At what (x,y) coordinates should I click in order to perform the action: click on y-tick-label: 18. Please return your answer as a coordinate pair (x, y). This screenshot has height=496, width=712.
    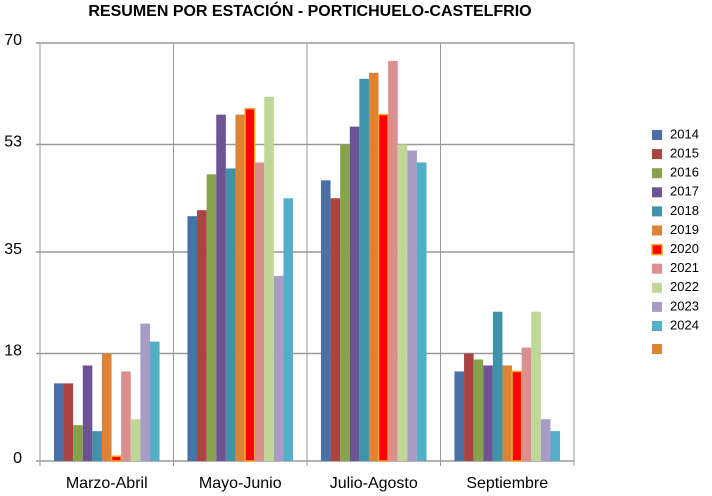
    Looking at the image, I should click on (13, 351).